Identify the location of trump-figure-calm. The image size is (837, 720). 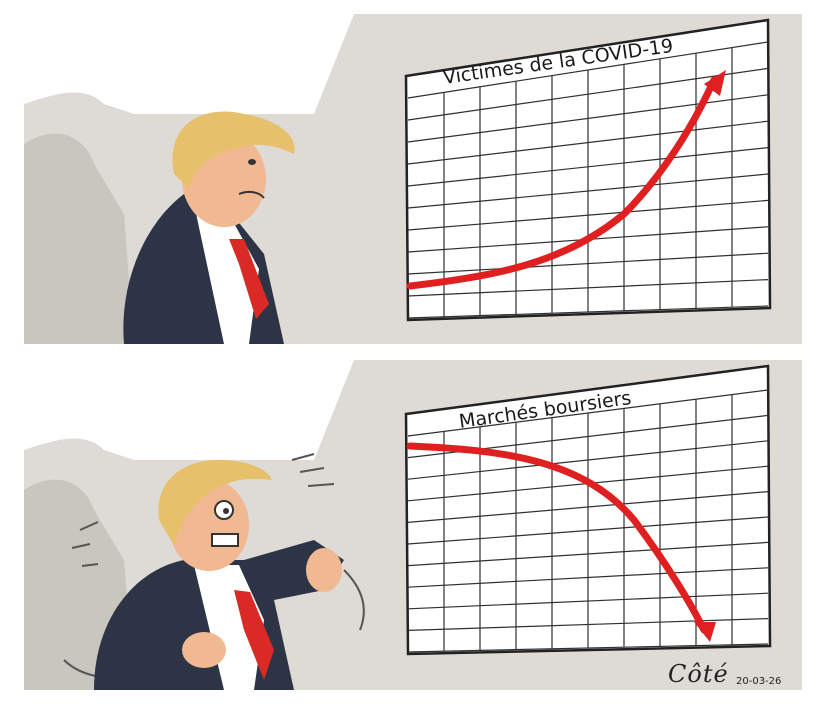
(209, 227).